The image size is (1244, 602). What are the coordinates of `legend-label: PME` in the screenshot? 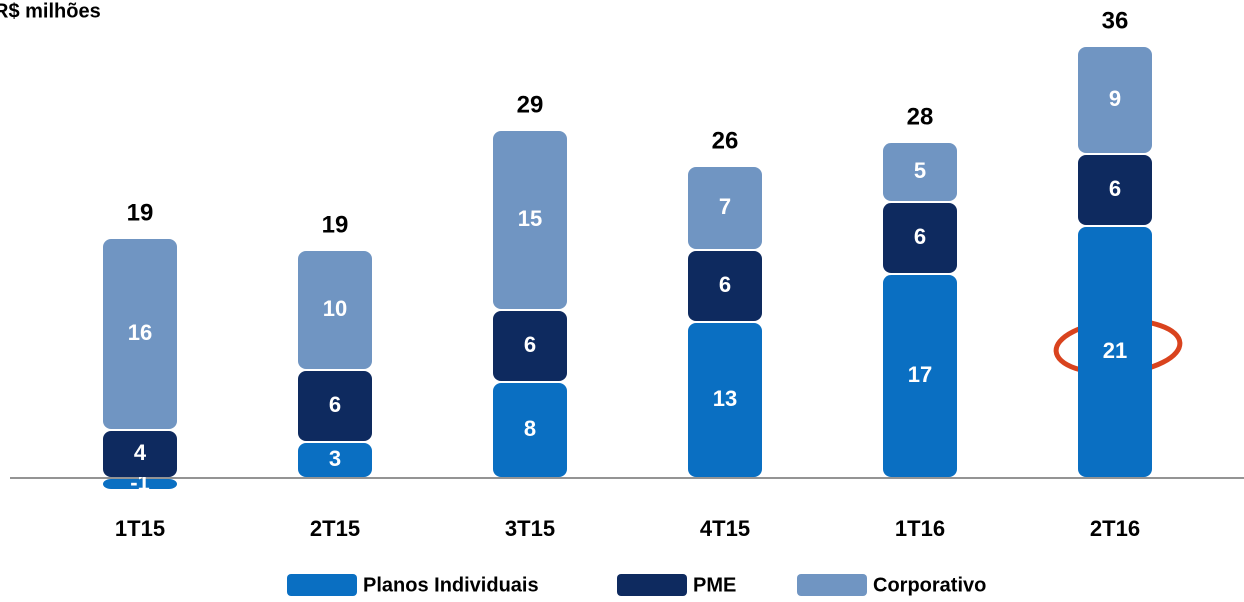 It's located at (714, 585).